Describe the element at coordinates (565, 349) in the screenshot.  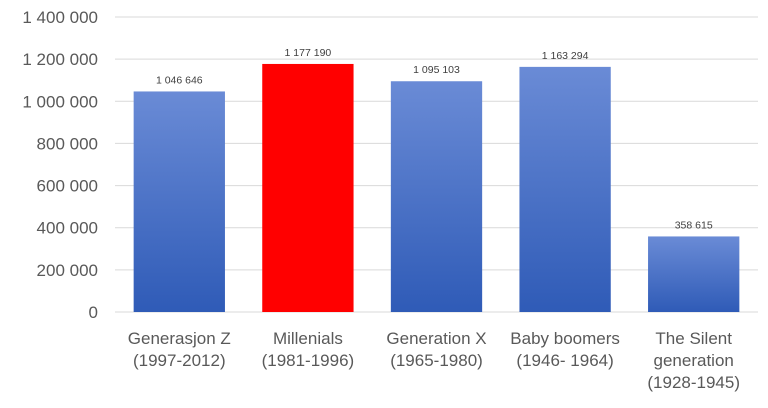
I see `category-label: Baby boomers (1946- 1964)` at that location.